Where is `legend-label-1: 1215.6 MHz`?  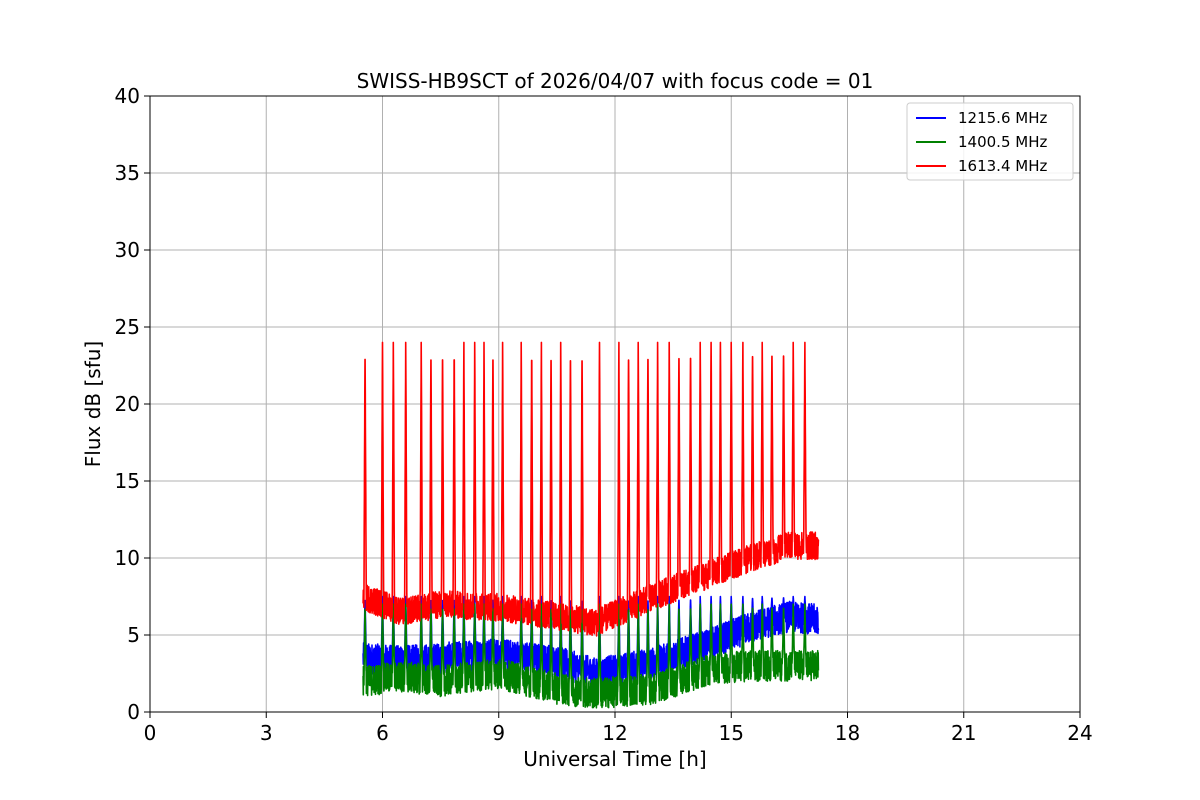
legend-label-1: 1215.6 MHz is located at coordinates (1002, 118).